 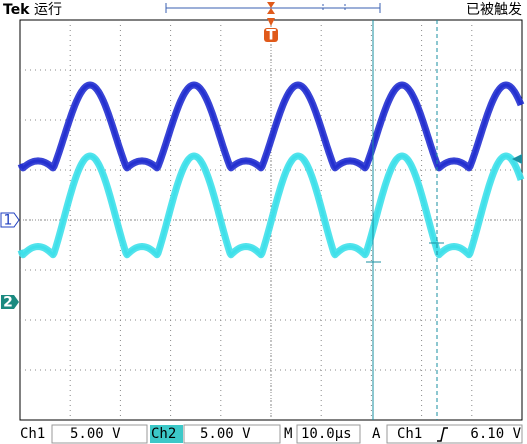 What do you see at coordinates (409, 434) in the screenshot?
I see `trigger-source: Ch1` at bounding box center [409, 434].